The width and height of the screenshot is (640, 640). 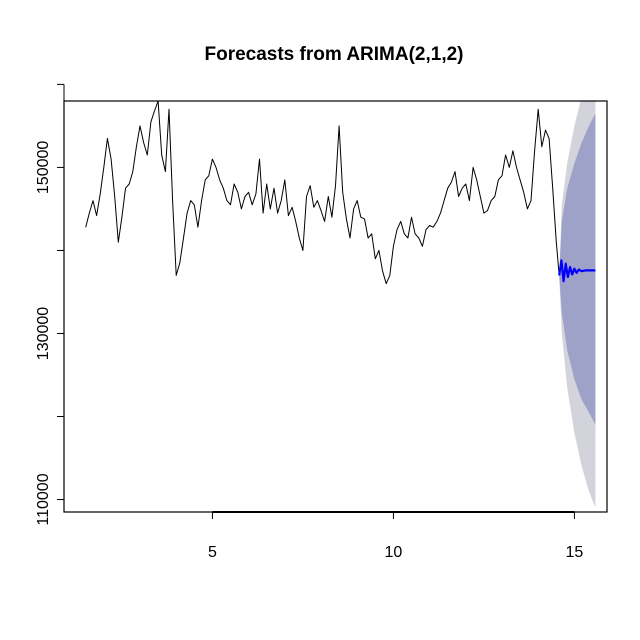 What do you see at coordinates (43, 499) in the screenshot?
I see `y-tick-label: 110000` at bounding box center [43, 499].